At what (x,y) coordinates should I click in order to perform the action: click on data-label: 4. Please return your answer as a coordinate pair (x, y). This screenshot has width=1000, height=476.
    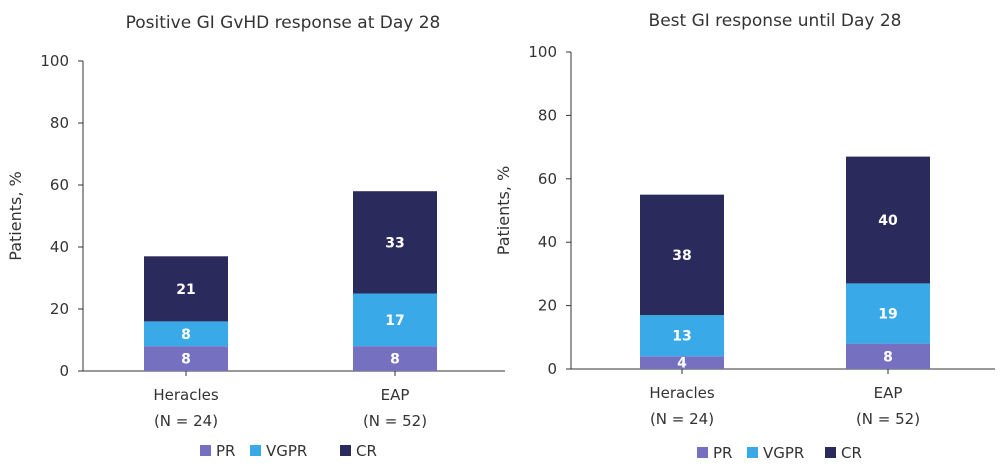
    Looking at the image, I should click on (682, 364).